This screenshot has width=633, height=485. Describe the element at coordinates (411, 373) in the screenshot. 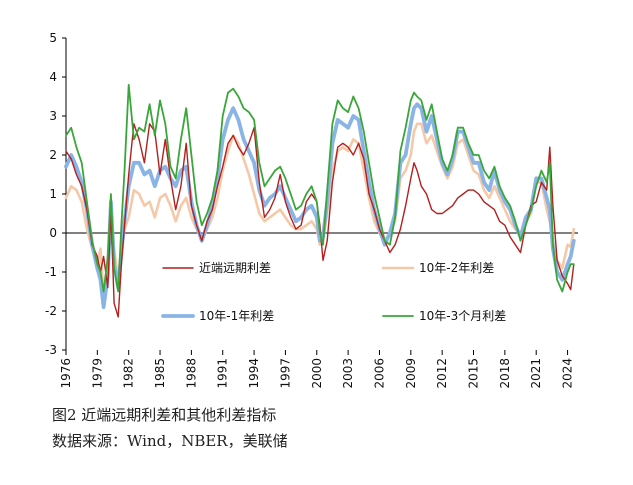

I see `x-tick-label: 2009` at that location.